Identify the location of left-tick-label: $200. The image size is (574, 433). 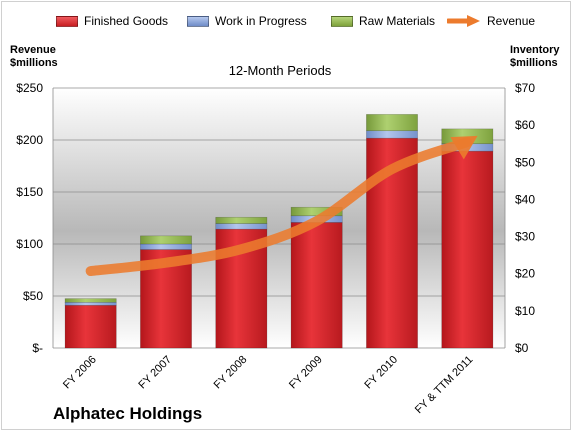
(29, 140).